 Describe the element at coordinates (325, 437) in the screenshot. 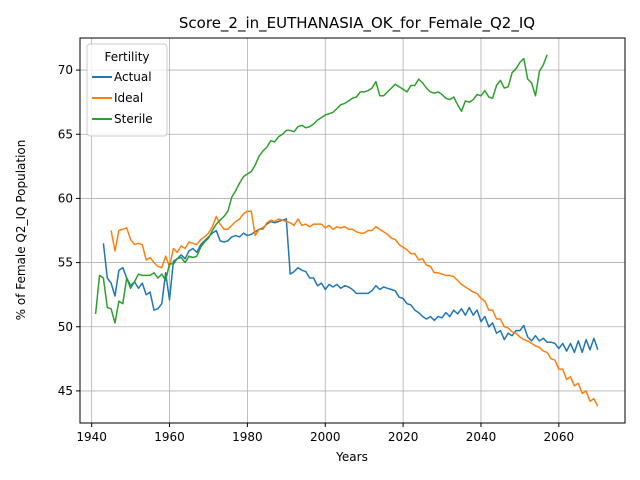

I see `x-tick-label: 2000` at that location.